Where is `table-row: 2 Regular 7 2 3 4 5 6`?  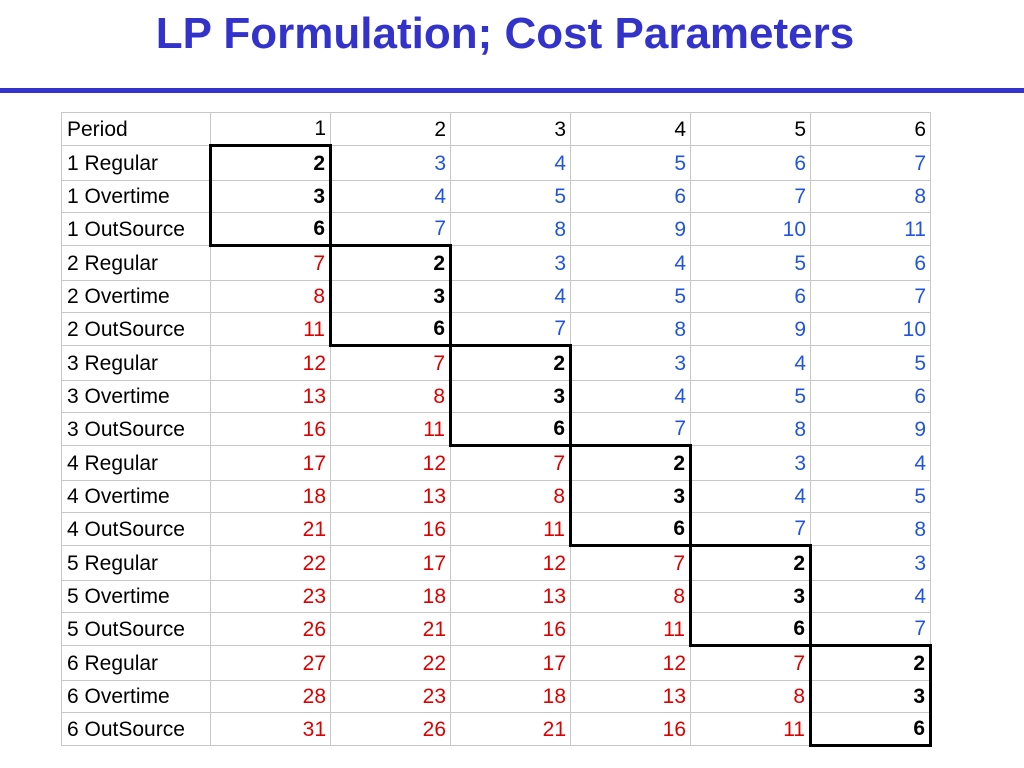
table-row: 2 Regular 7 2 3 4 5 6 is located at coordinates (496, 262).